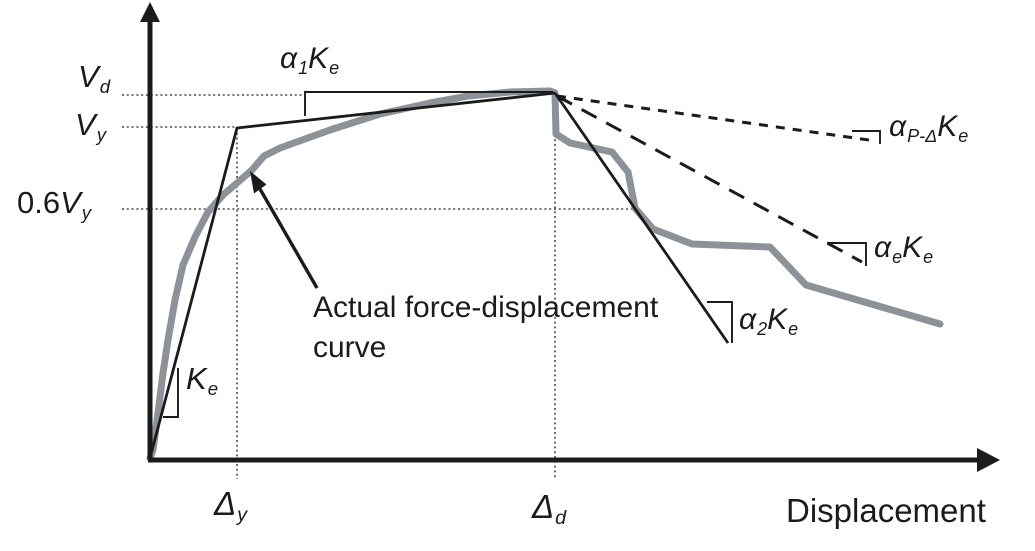 This screenshot has height=551, width=1035. What do you see at coordinates (428, 103) in the screenshot?
I see `alpha1-slope-bracket` at bounding box center [428, 103].